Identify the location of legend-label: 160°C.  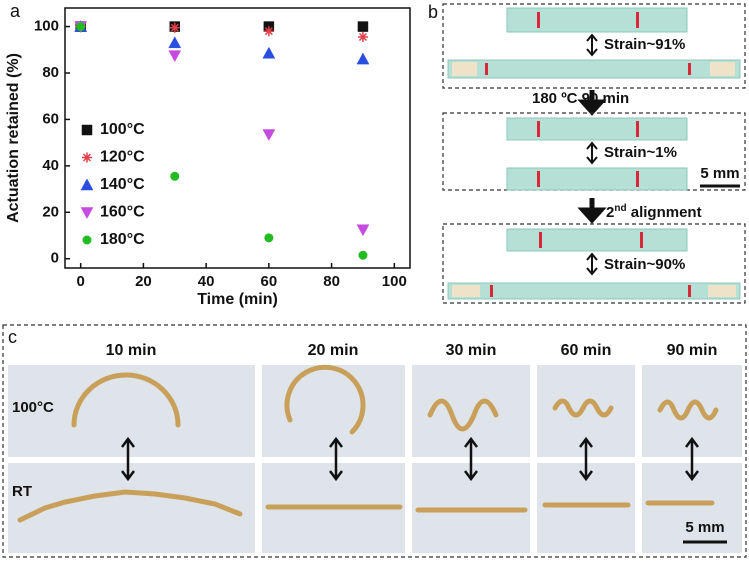
(122, 212).